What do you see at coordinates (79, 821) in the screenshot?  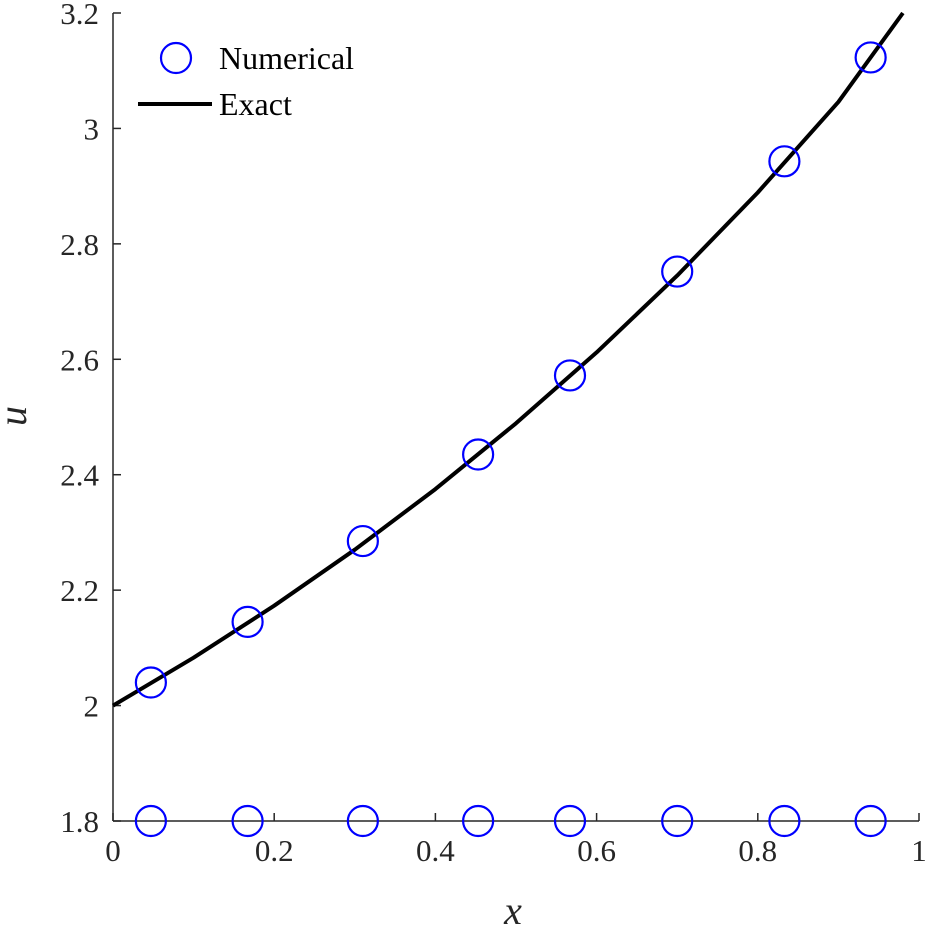 I see `y-tick-label: 1.8` at bounding box center [79, 821].